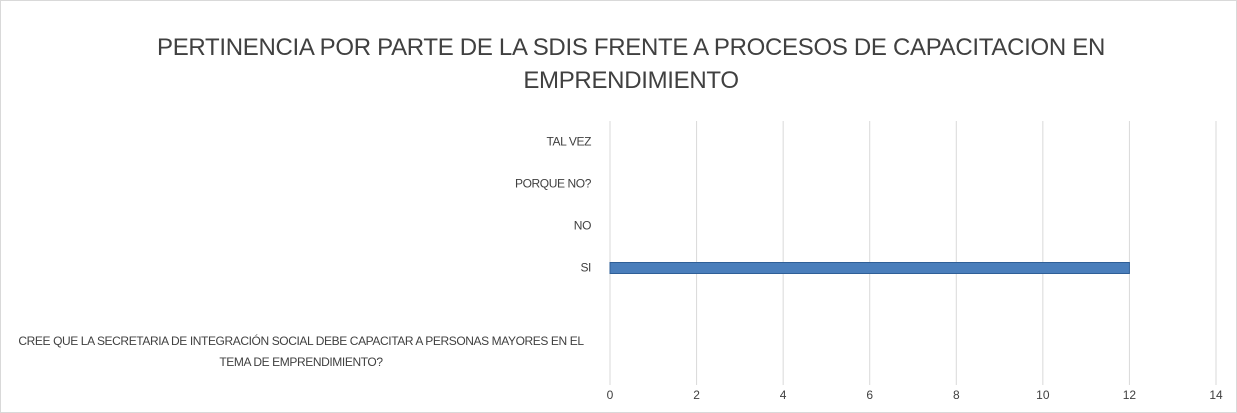 The height and width of the screenshot is (413, 1237). I want to click on y-tick-label: NO, so click(582, 225).